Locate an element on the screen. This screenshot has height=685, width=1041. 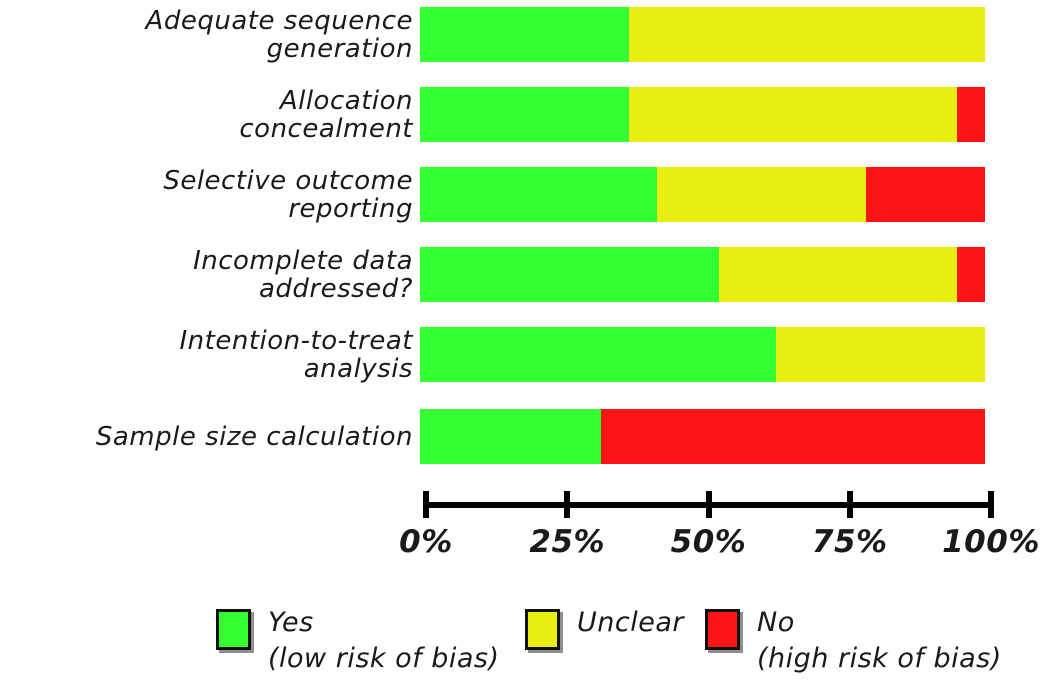
legend-swatch-no is located at coordinates (722, 629).